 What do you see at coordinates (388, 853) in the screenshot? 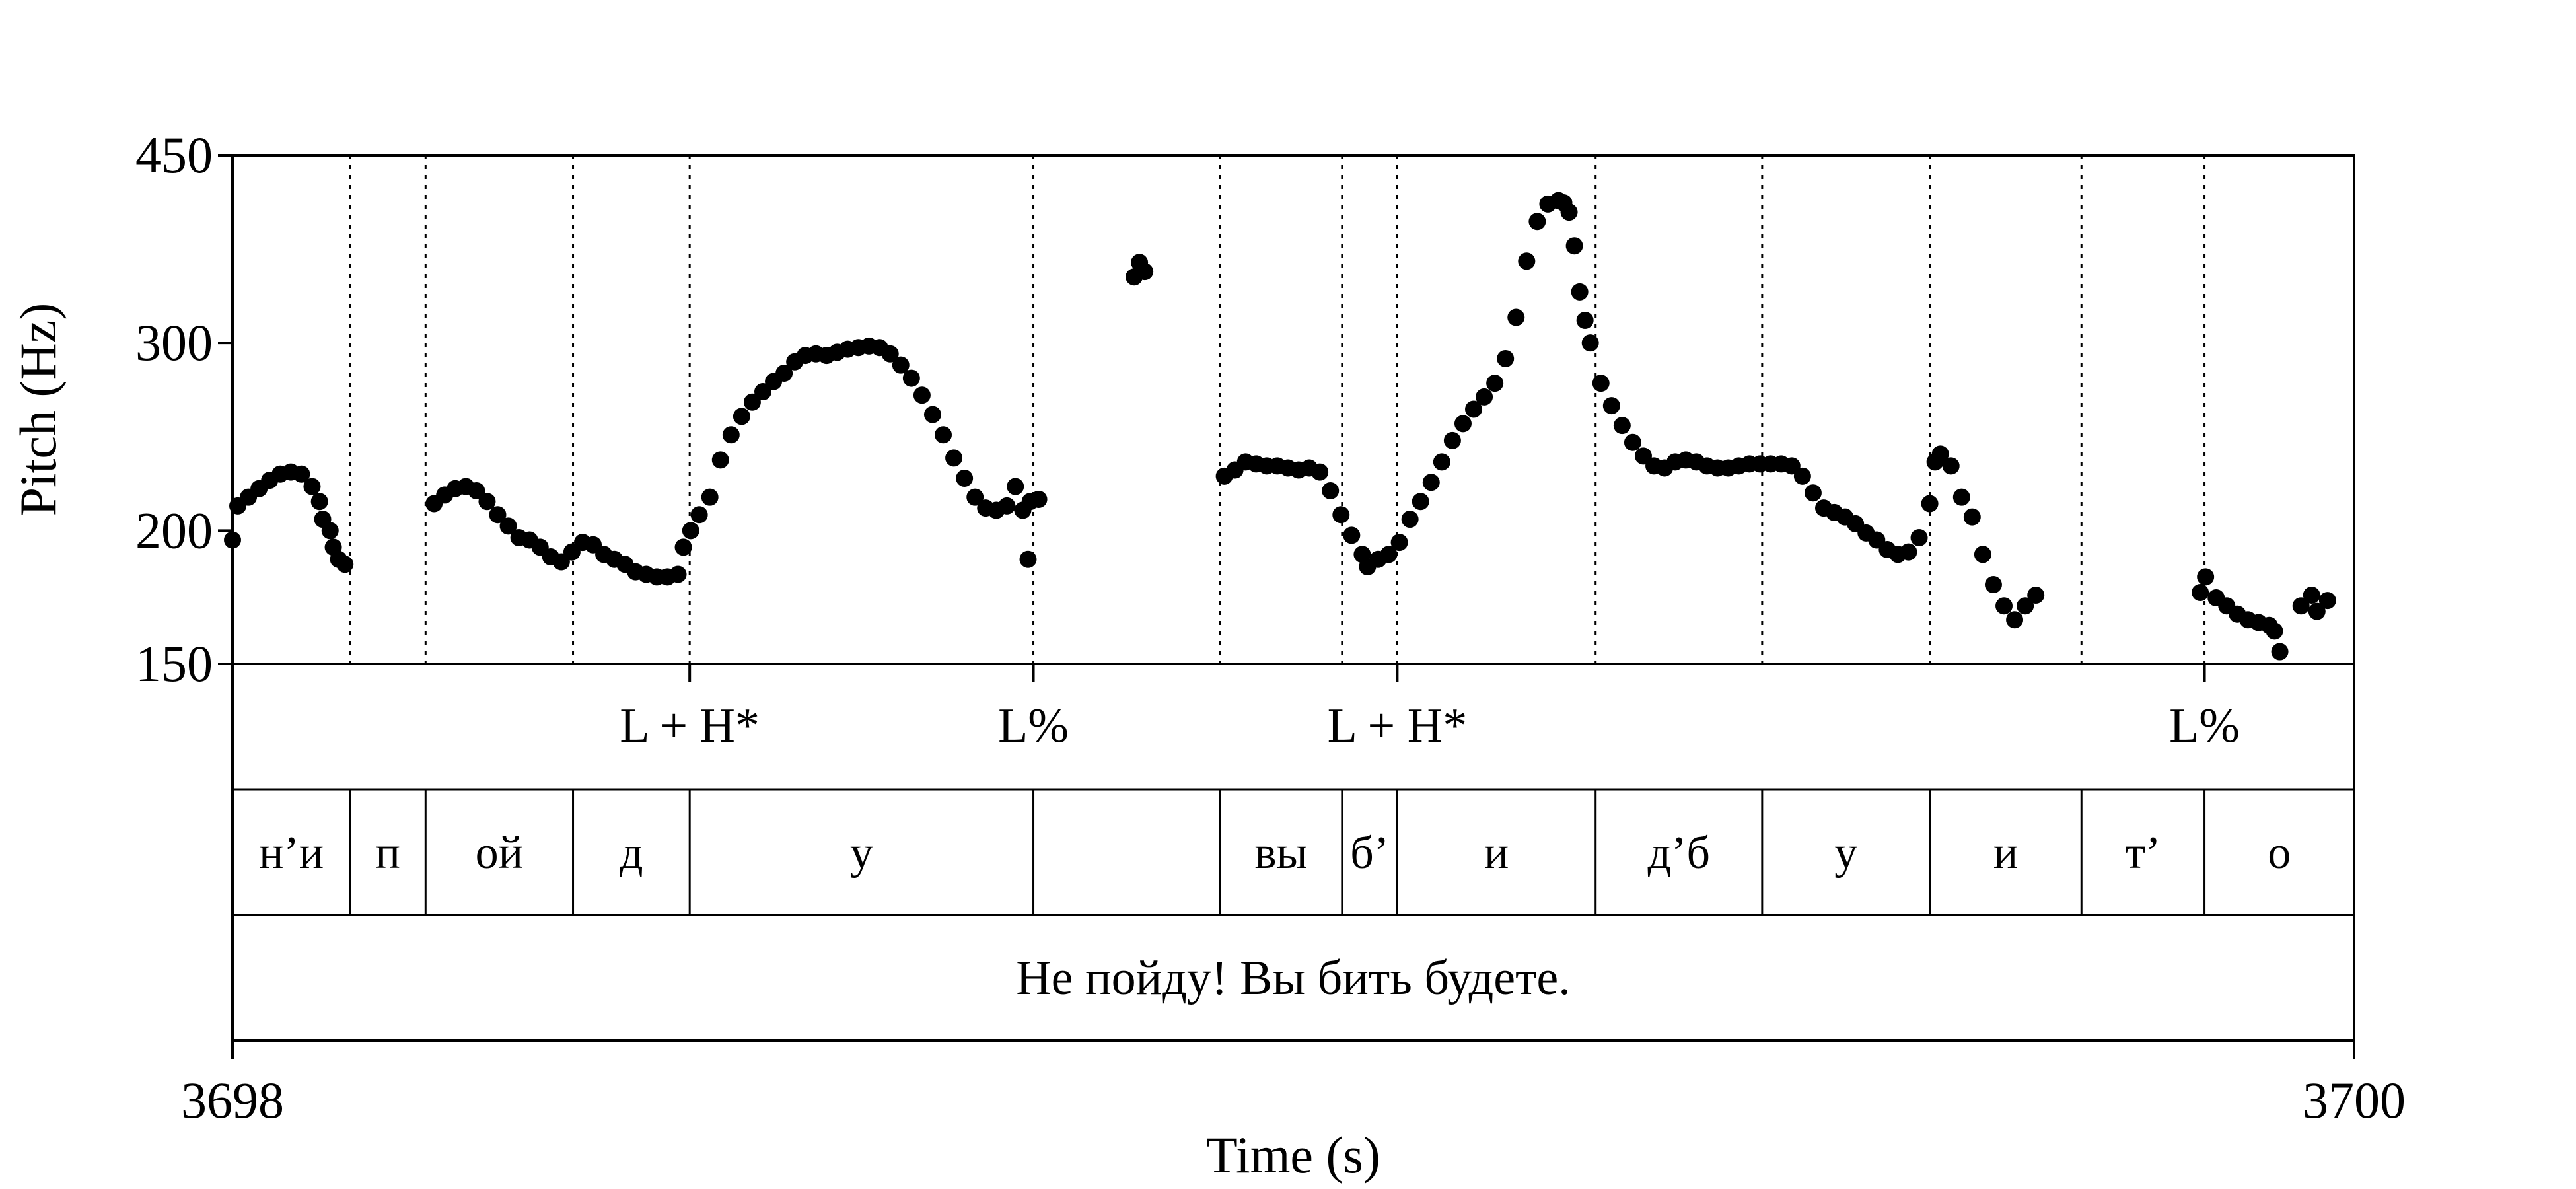
I see `segment-label: п` at bounding box center [388, 853].